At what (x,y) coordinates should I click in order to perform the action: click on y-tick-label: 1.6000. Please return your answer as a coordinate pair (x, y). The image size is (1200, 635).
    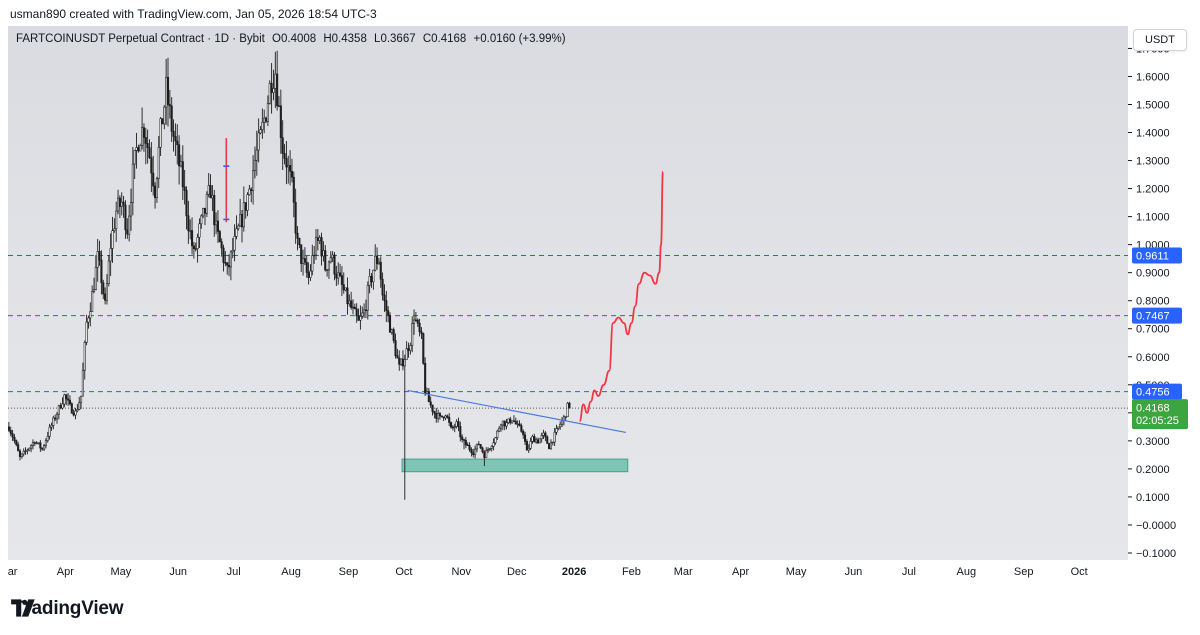
    Looking at the image, I should click on (1153, 77).